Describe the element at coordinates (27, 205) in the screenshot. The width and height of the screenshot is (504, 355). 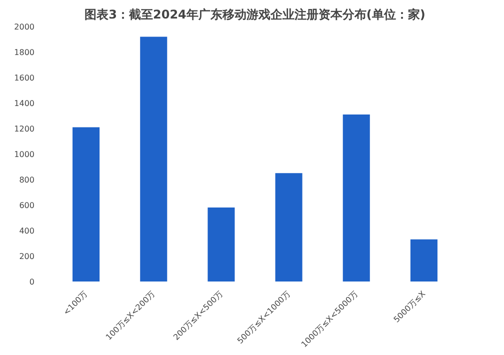
I see `y-tick-label: 600` at that location.